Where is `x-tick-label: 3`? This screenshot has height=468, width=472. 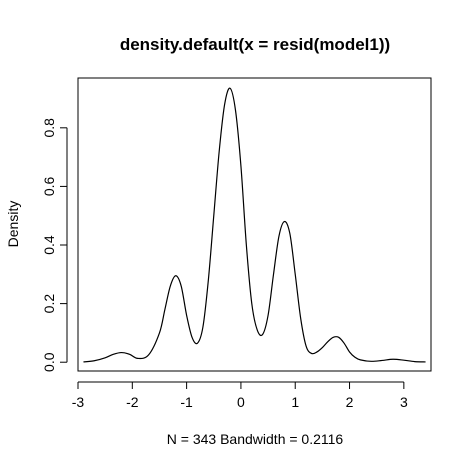 x-tick-label: 3 is located at coordinates (404, 402).